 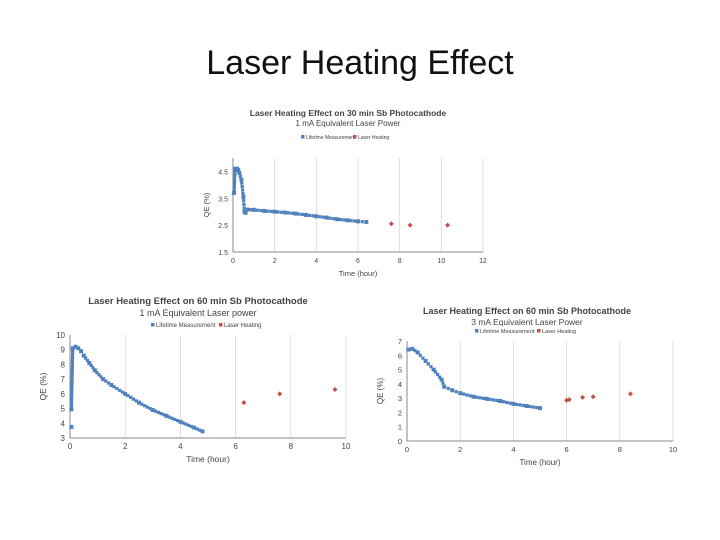 What do you see at coordinates (400, 370) in the screenshot?
I see `y-tick-label: 5` at bounding box center [400, 370].